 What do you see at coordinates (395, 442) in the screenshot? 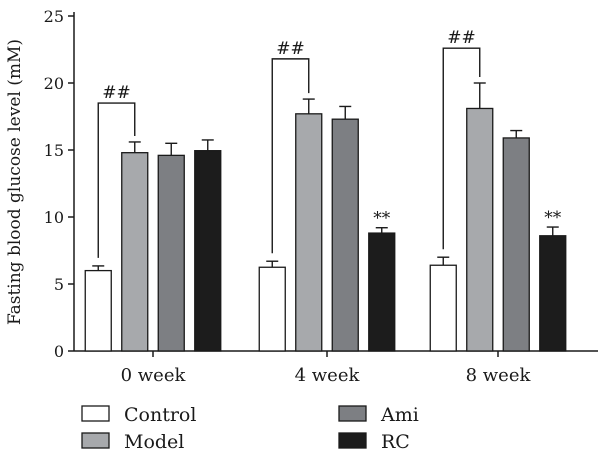
I see `legend-label: RC` at bounding box center [395, 442].